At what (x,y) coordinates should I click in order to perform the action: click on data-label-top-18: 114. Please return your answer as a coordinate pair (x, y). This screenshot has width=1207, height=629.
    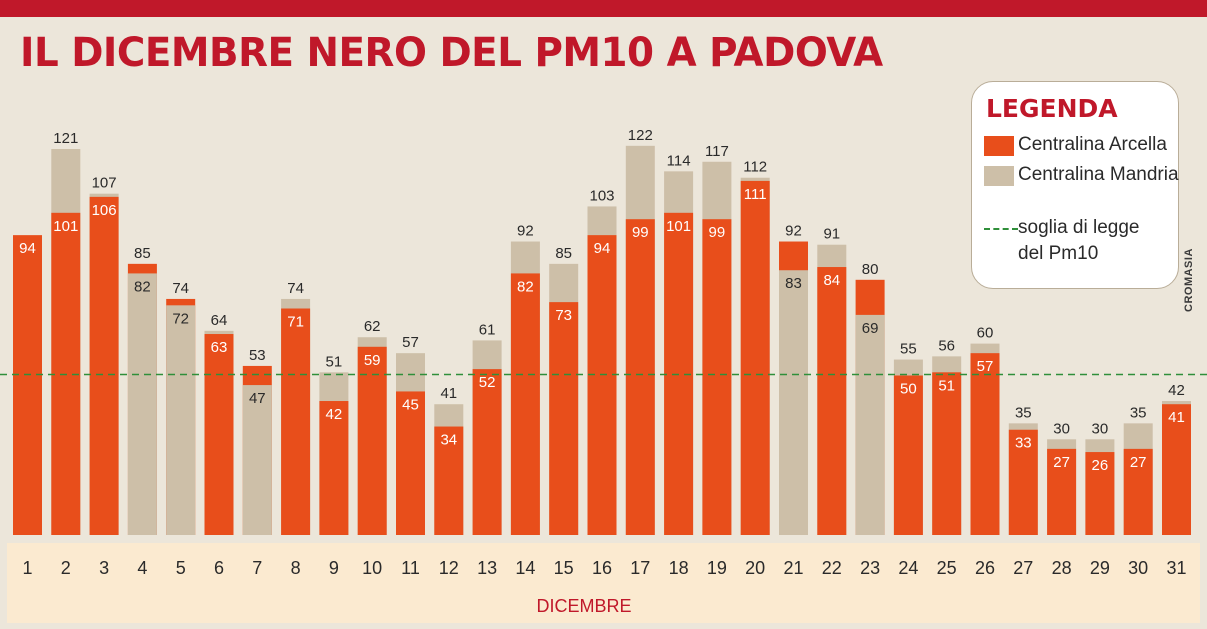
    Looking at the image, I should click on (679, 160).